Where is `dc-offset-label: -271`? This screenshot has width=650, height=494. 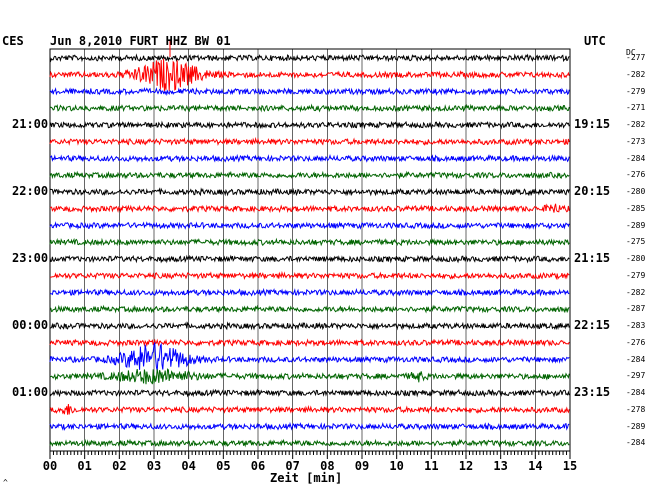
dc-offset-label: -271 is located at coordinates (636, 108).